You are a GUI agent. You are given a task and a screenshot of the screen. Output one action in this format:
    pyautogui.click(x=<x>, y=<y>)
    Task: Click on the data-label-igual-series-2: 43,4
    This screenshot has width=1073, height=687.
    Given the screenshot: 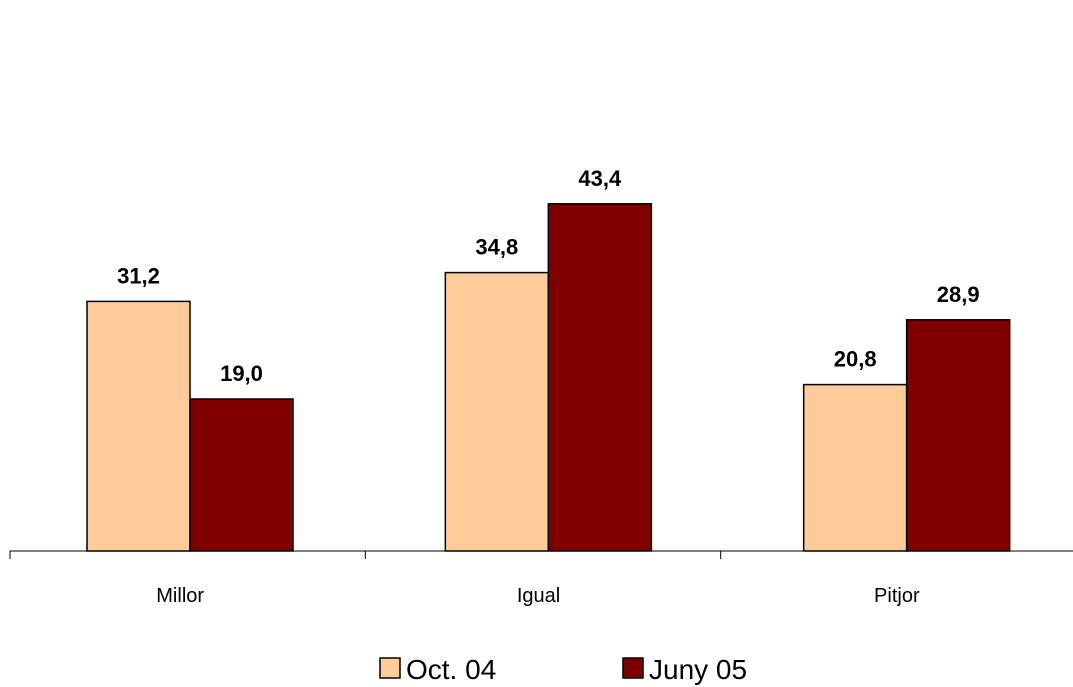 What is the action you would take?
    pyautogui.click(x=600, y=178)
    